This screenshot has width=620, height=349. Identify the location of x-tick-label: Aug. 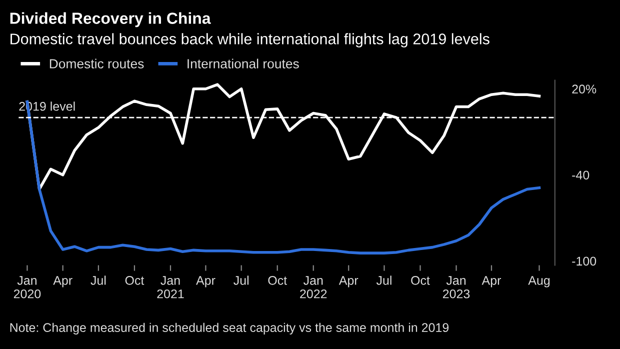
(539, 282).